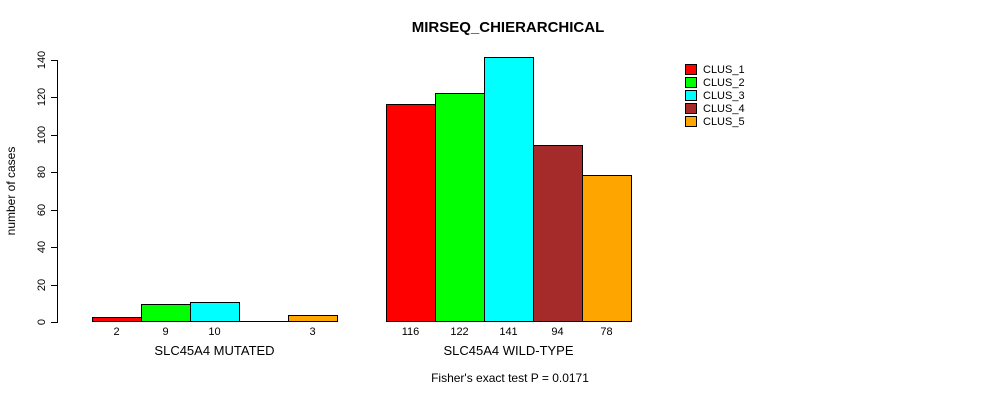 This screenshot has height=400, width=990. I want to click on footnote-fishers-test: Fisher's exact test P = 0.0171, so click(510, 378).